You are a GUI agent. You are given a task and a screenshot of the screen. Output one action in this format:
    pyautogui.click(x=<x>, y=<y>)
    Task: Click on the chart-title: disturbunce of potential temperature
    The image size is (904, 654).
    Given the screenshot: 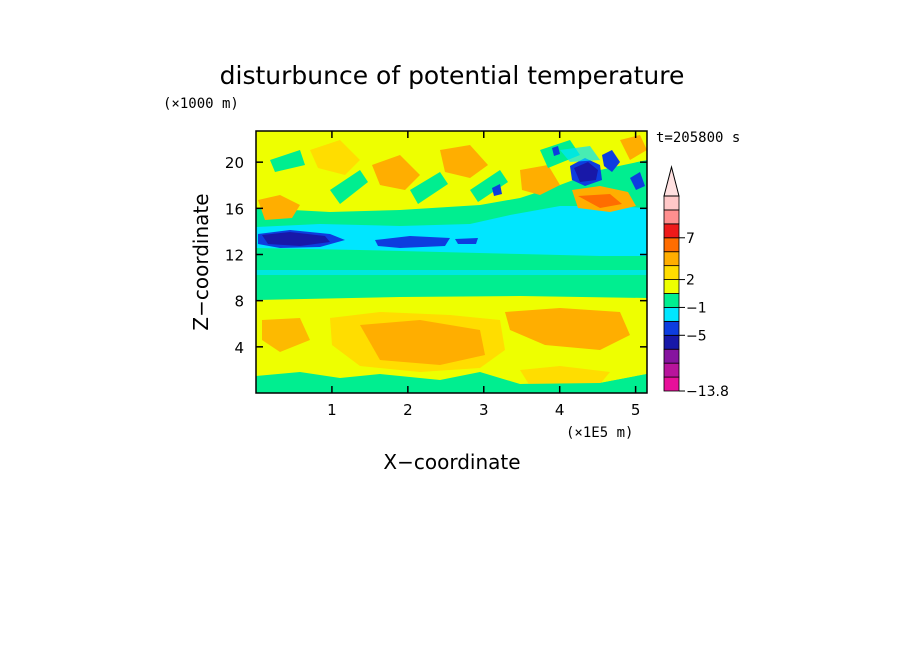 What is the action you would take?
    pyautogui.click(x=452, y=75)
    